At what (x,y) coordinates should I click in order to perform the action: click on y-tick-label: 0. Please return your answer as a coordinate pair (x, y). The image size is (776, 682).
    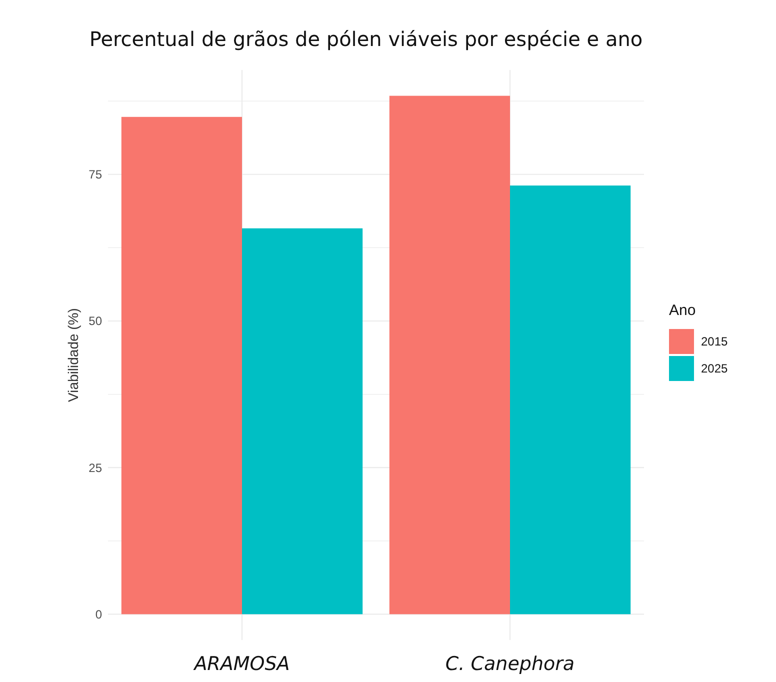
    Looking at the image, I should click on (98, 614).